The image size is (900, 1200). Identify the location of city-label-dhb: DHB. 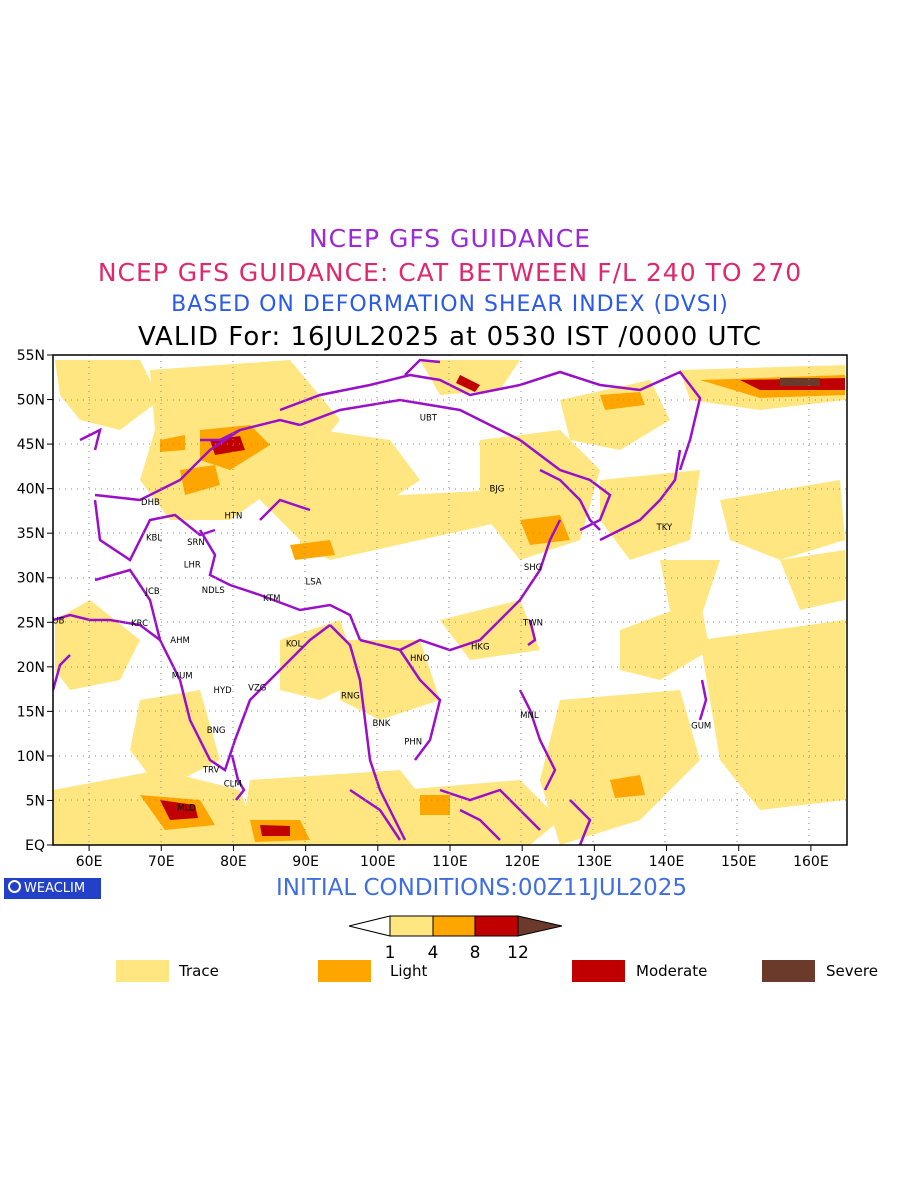
(150, 503).